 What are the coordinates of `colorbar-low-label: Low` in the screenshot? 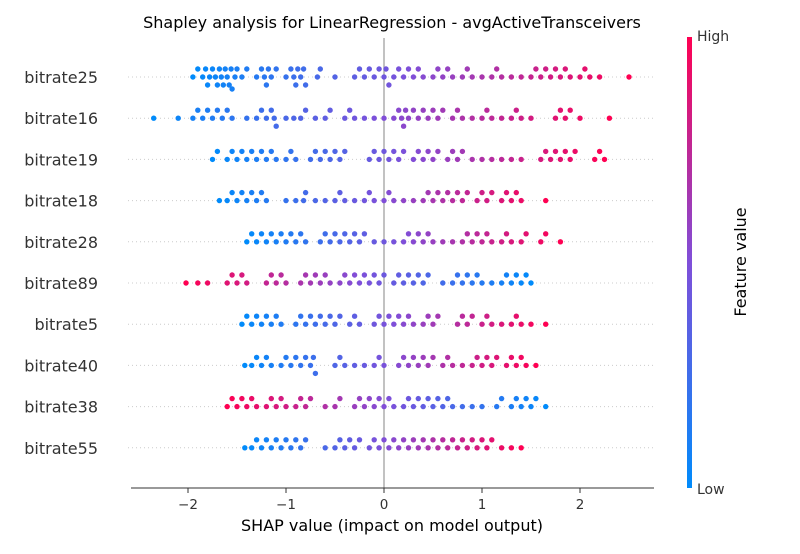 It's located at (711, 490).